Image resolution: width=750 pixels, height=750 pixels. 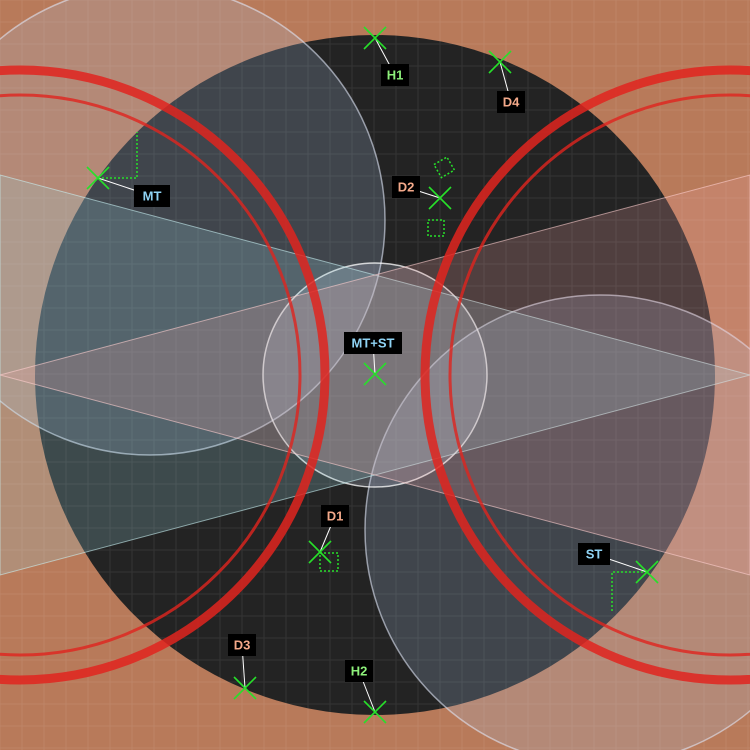 I want to click on marker-label-text: H1, so click(x=395, y=75).